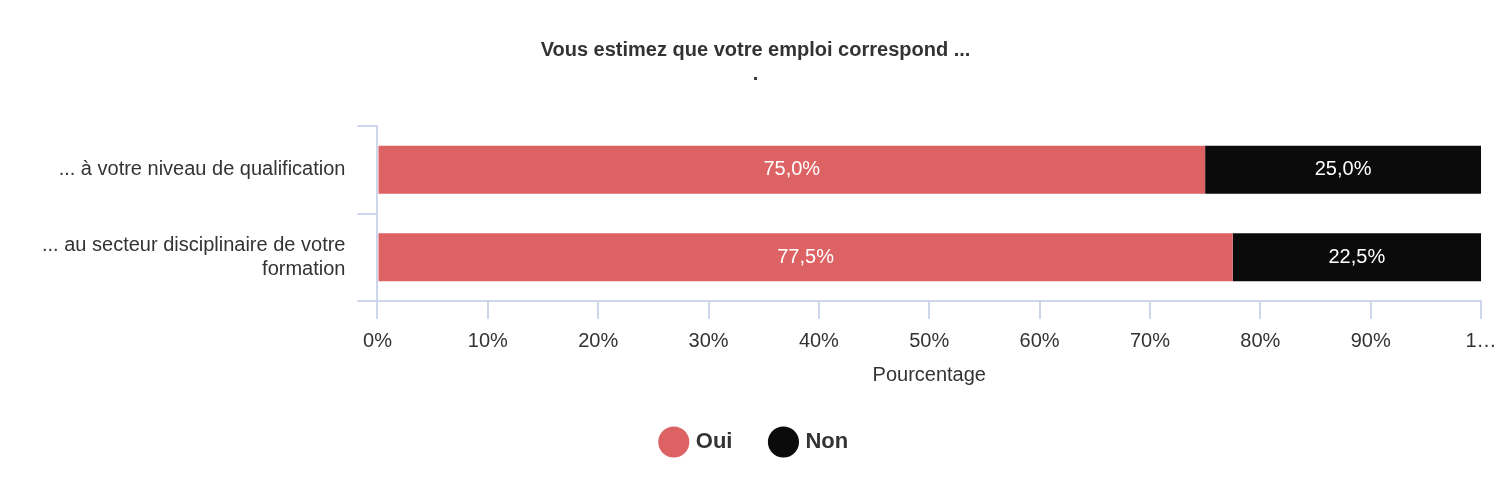 This screenshot has width=1511, height=483. What do you see at coordinates (708, 339) in the screenshot?
I see `x-tick-label: 30%` at bounding box center [708, 339].